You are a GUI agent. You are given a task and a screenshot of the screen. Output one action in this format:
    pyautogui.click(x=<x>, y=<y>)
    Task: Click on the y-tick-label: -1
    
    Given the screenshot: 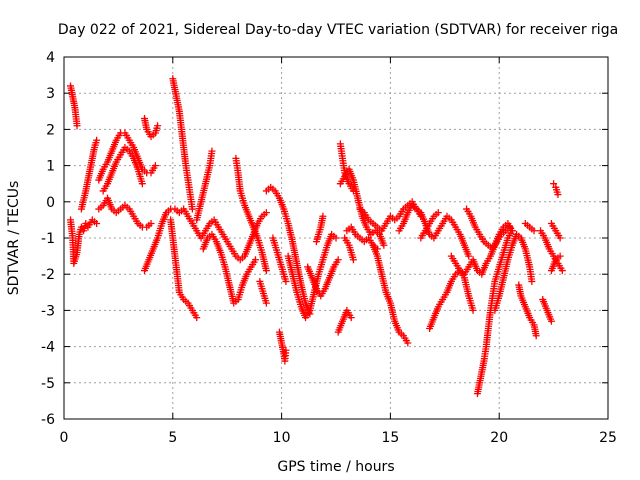 What is the action you would take?
    pyautogui.click(x=48, y=239)
    